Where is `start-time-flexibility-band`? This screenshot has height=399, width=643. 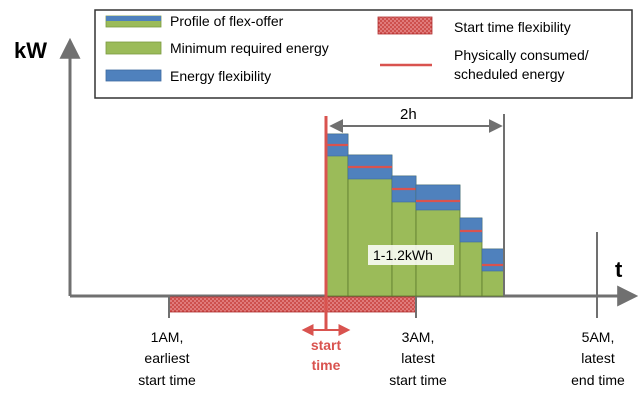
start-time-flexibility-band is located at coordinates (292, 304).